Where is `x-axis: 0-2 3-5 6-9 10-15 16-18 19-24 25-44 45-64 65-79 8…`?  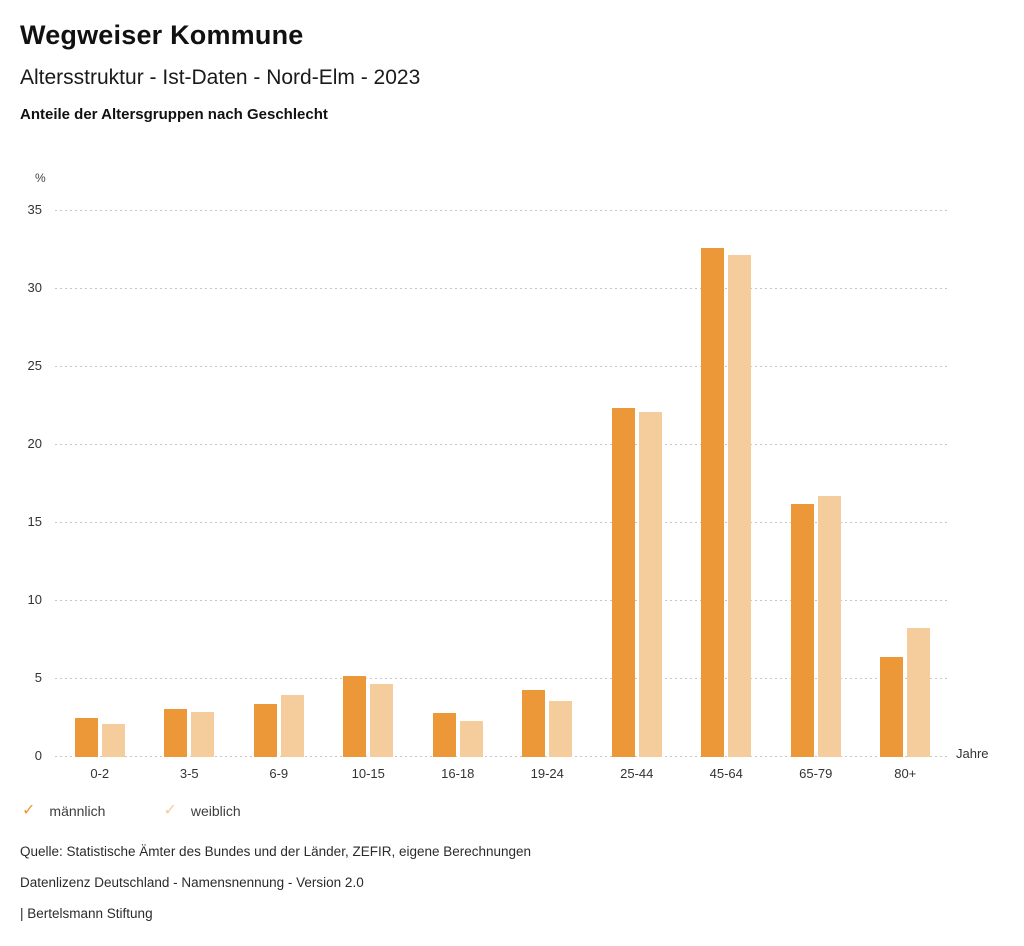
x-axis: 0-2 3-5 6-9 10-15 16-18 19-24 25-44 45-64 65-79 8… is located at coordinates (502, 776).